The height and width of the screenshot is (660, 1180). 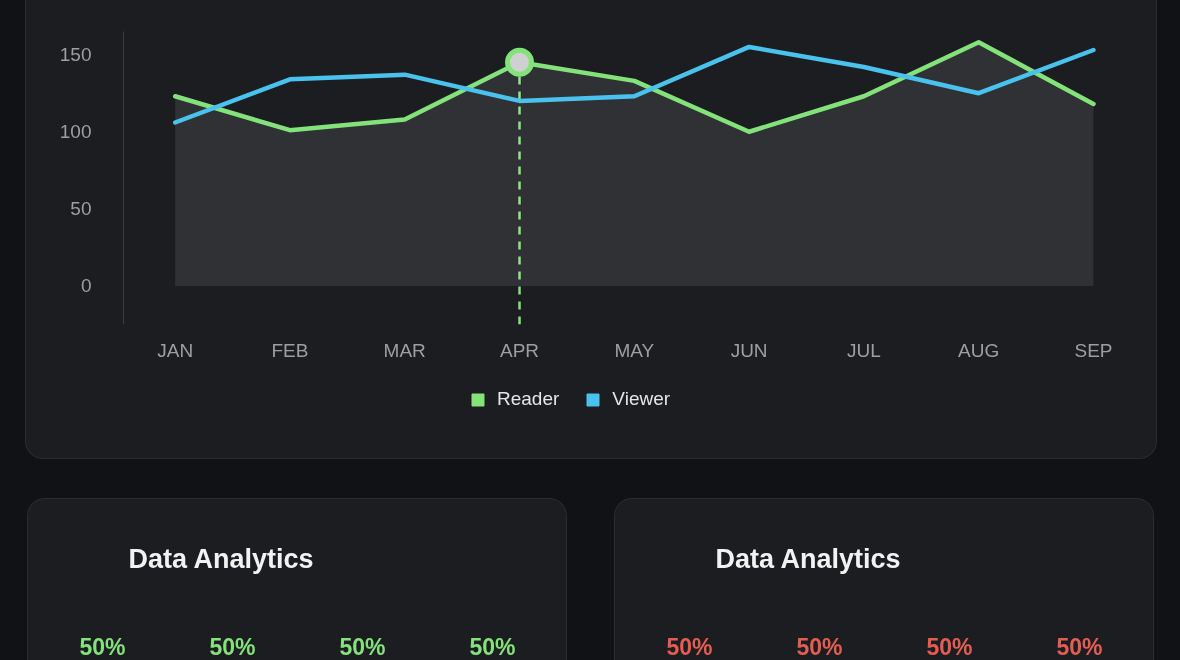 What do you see at coordinates (641, 399) in the screenshot?
I see `legend-label: Viewer` at bounding box center [641, 399].